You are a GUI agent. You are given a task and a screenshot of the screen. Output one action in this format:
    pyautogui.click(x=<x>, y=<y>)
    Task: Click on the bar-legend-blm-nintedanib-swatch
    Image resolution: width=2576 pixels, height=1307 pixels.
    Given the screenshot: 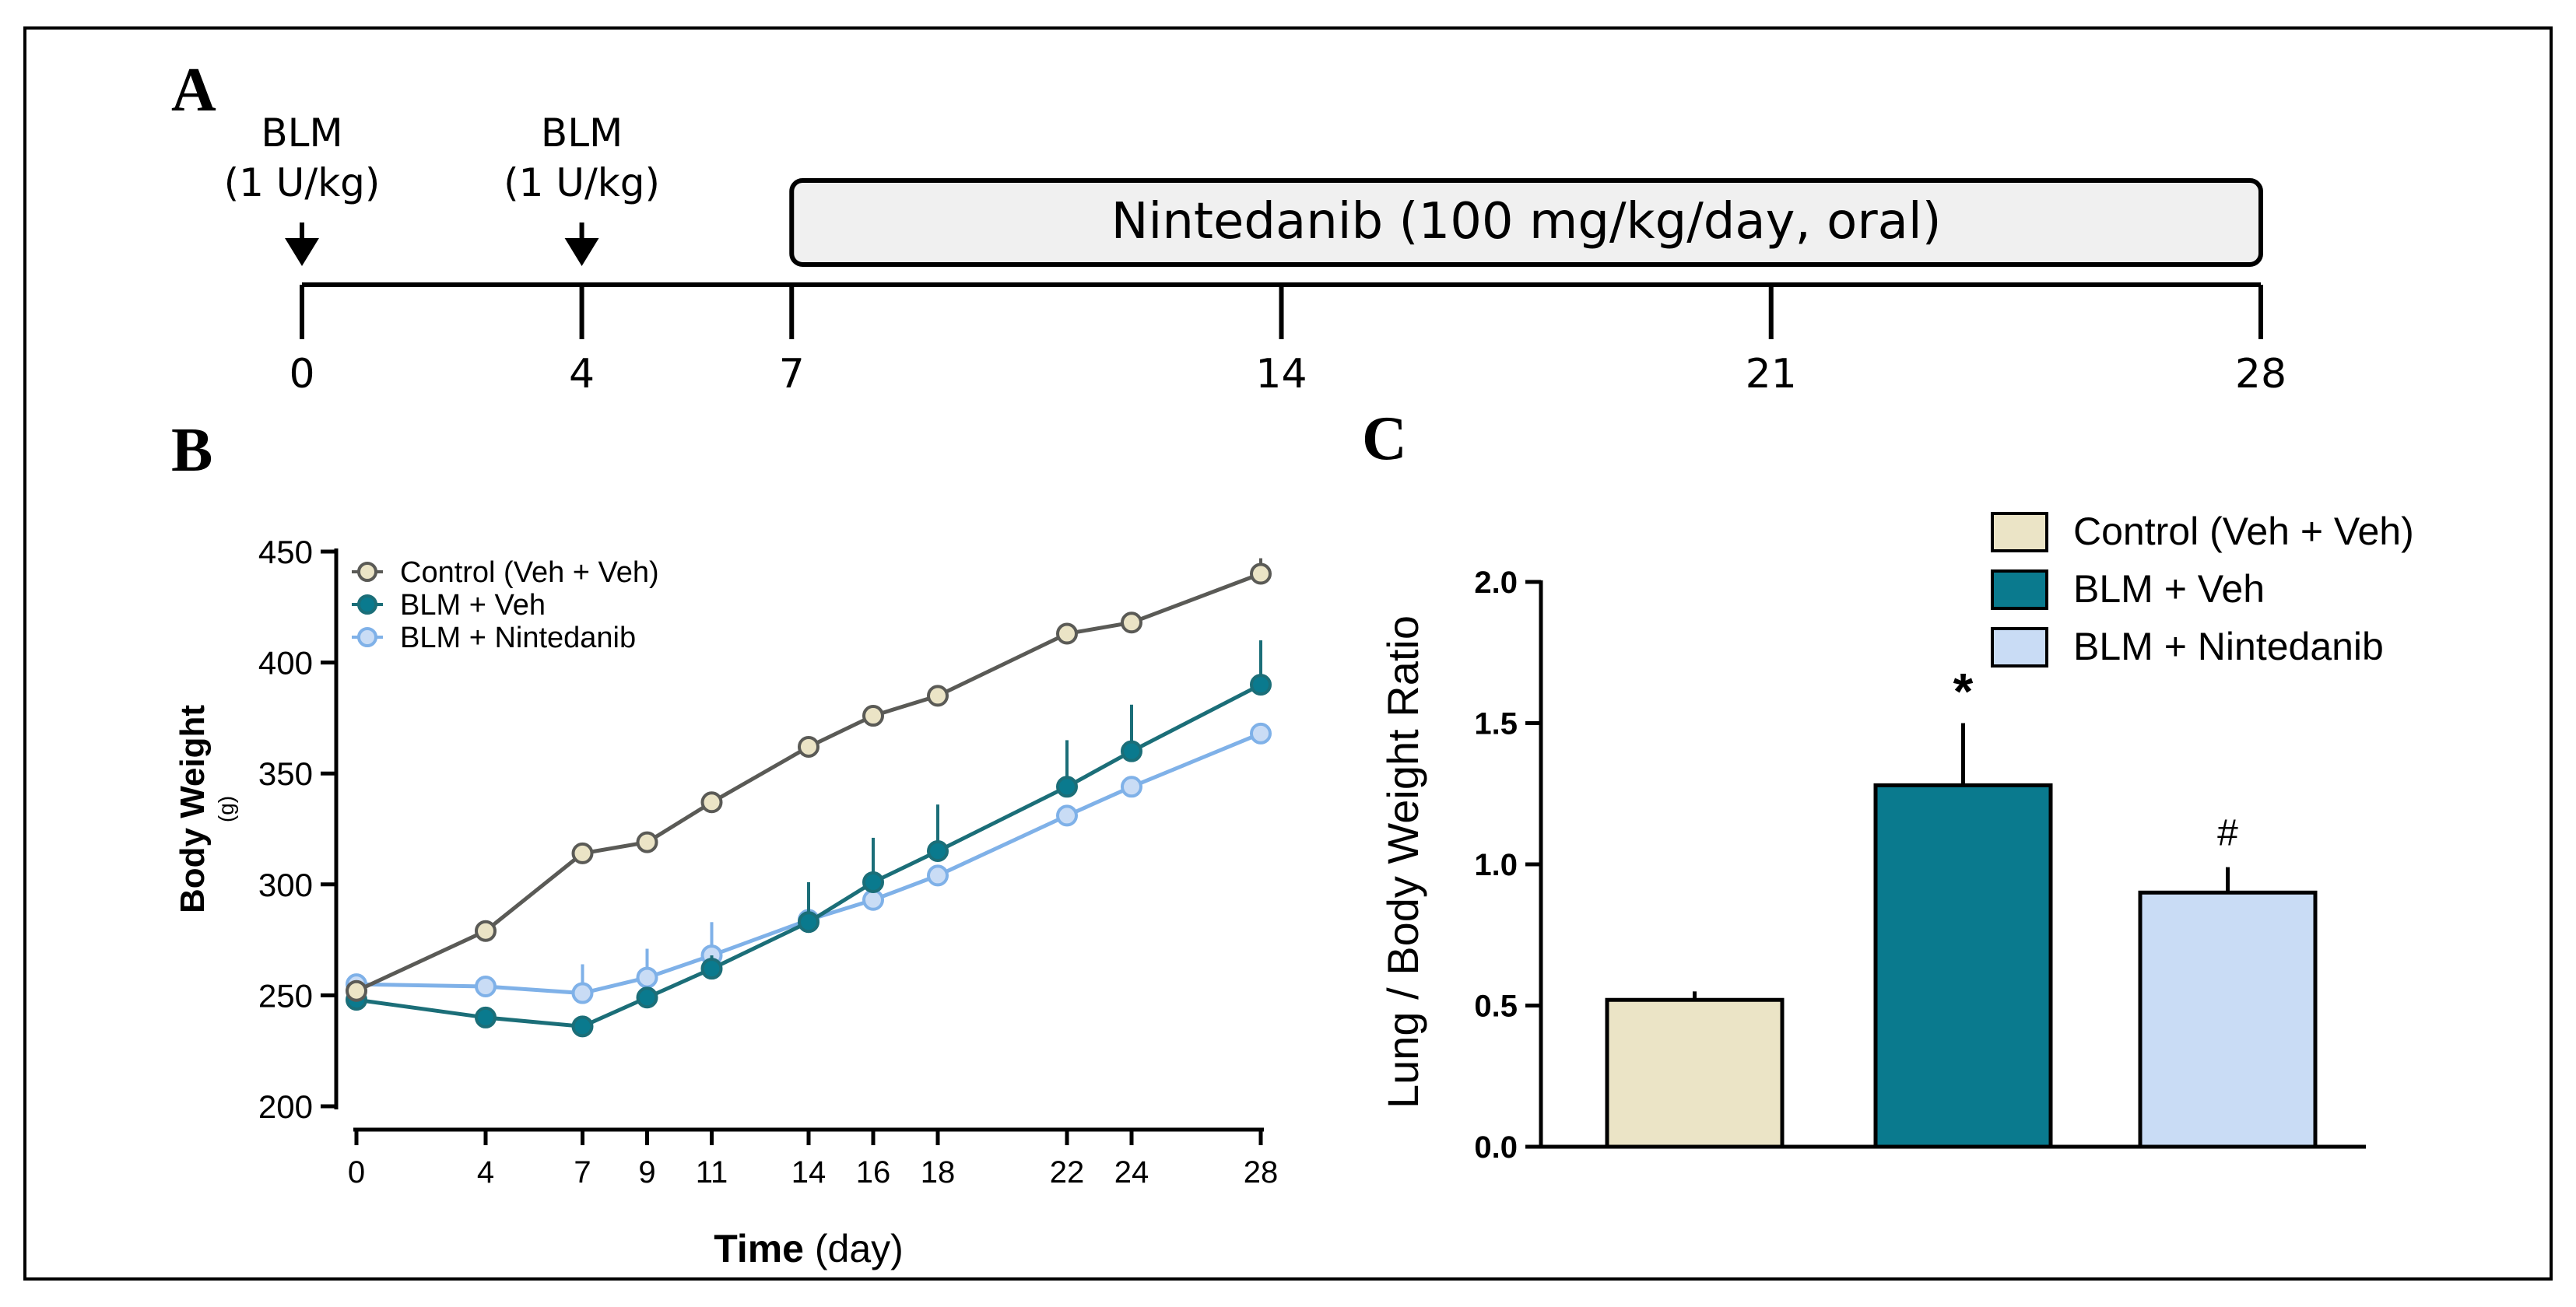 What is the action you would take?
    pyautogui.click(x=2020, y=647)
    